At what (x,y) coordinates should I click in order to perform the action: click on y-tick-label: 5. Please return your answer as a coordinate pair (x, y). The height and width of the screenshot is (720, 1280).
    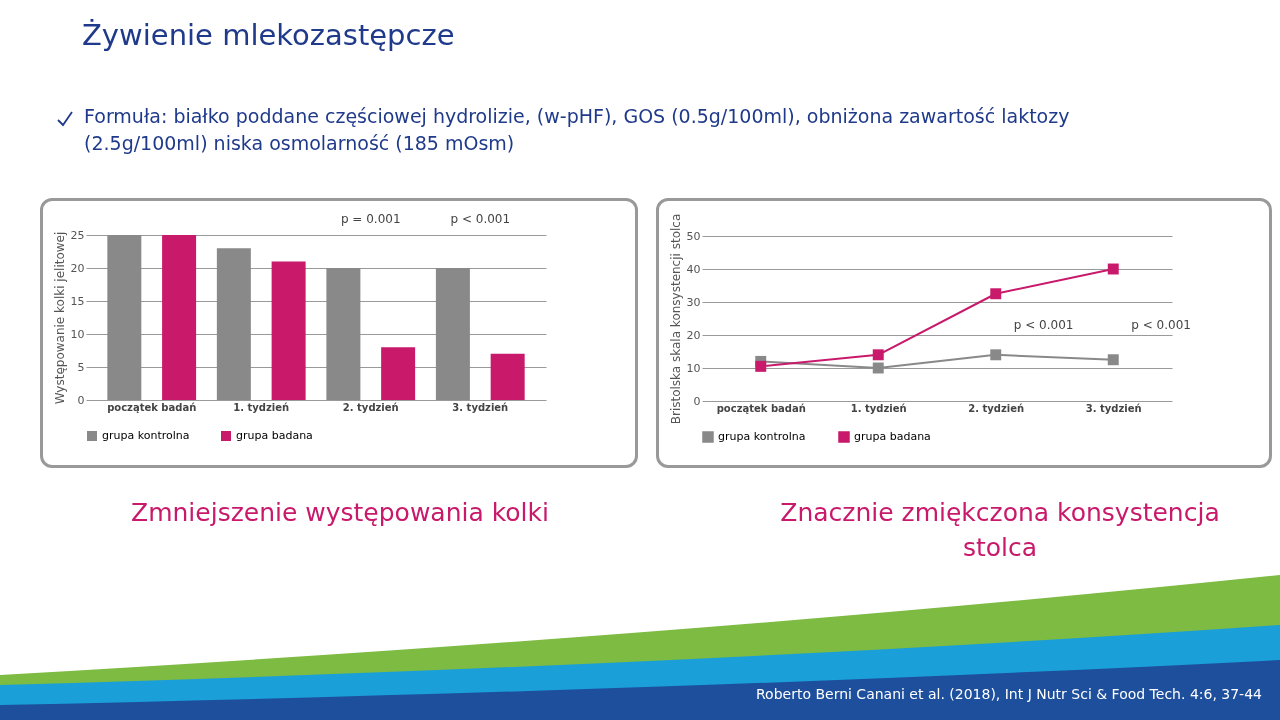
    Looking at the image, I should click on (81, 367).